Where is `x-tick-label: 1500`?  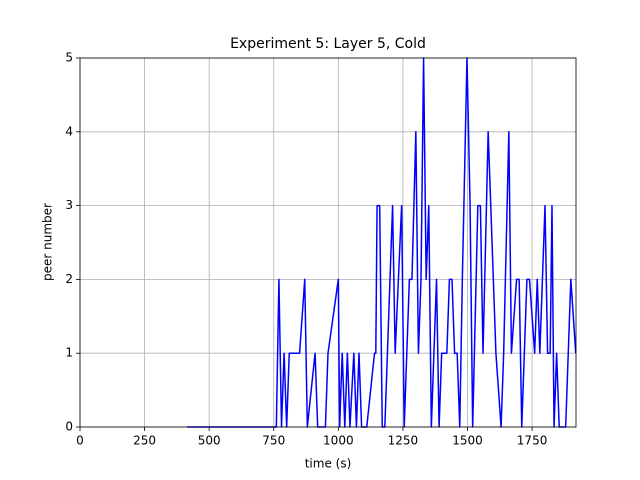
x-tick-label: 1500 is located at coordinates (467, 441).